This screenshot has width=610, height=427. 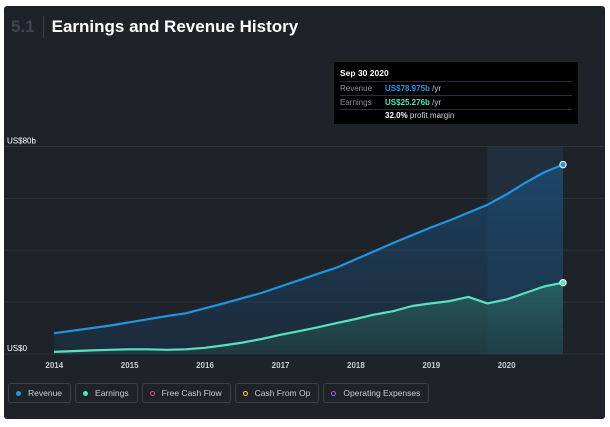 What do you see at coordinates (407, 88) in the screenshot?
I see `tooltip-revenue-value: US$78.975b` at bounding box center [407, 88].